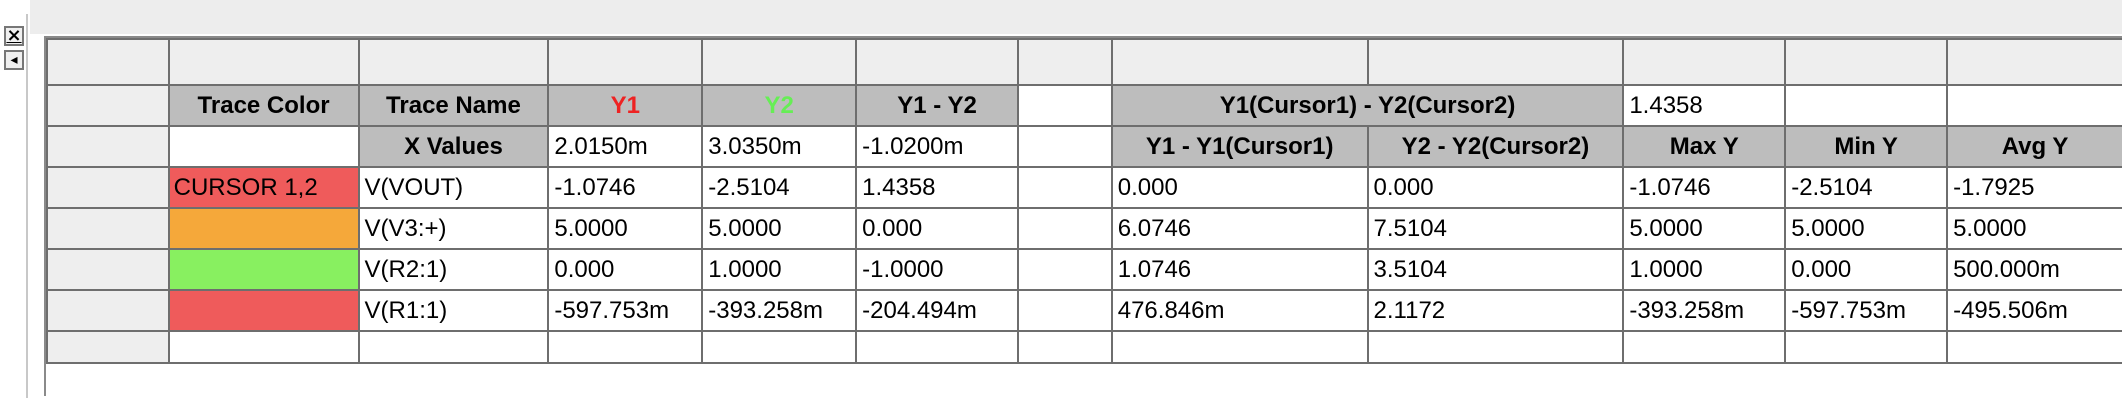  What do you see at coordinates (2034, 228) in the screenshot?
I see `avg-y-value: 5.0000` at bounding box center [2034, 228].